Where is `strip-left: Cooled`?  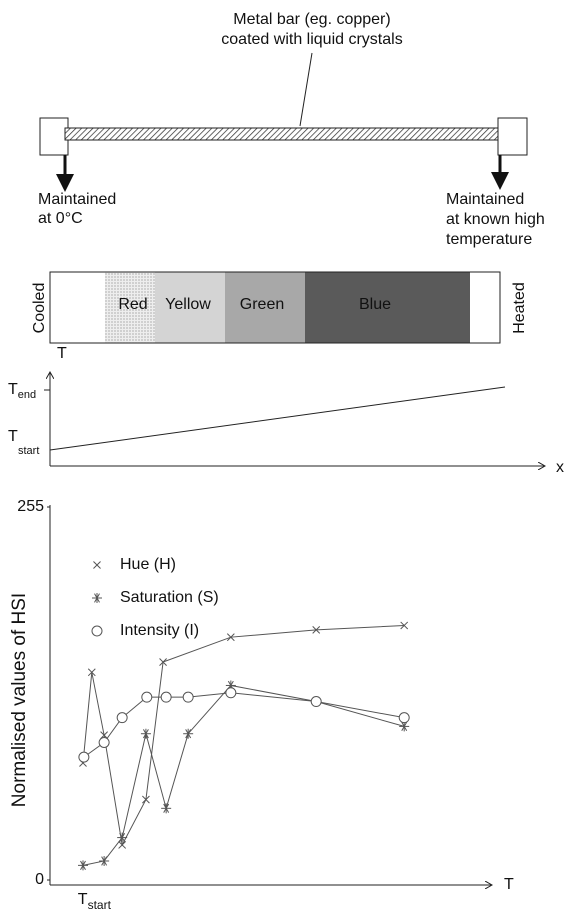
strip-left: Cooled is located at coordinates (39, 308).